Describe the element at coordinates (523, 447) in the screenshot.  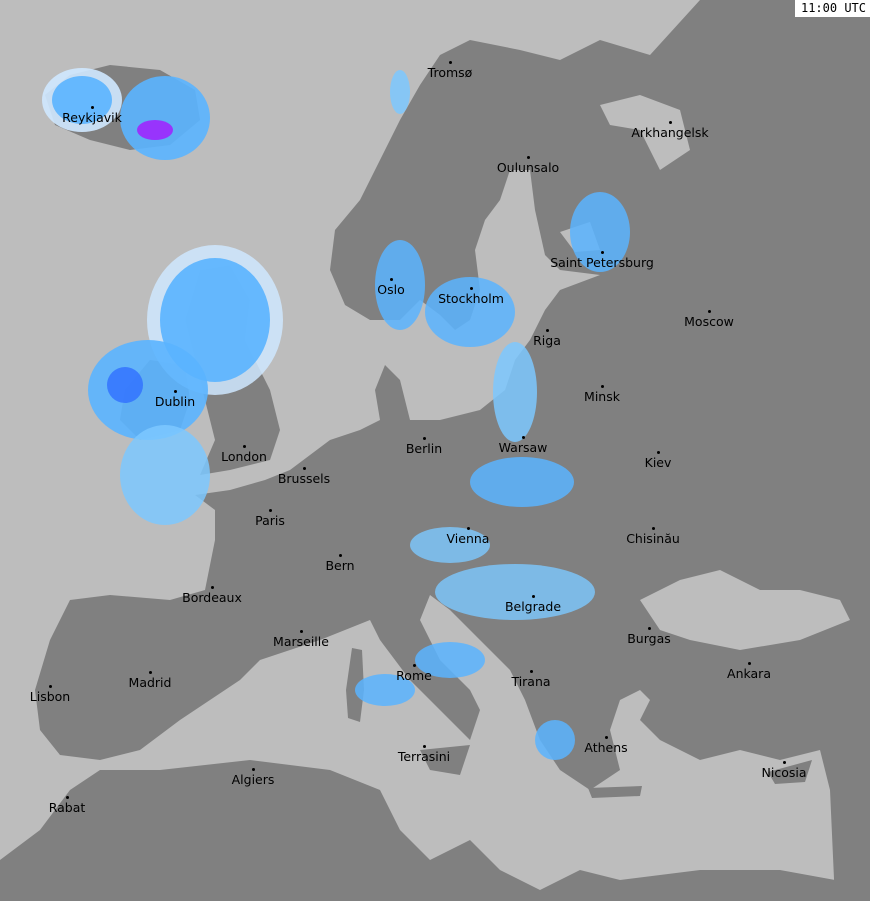
I see `city-label: Warsaw` at that location.